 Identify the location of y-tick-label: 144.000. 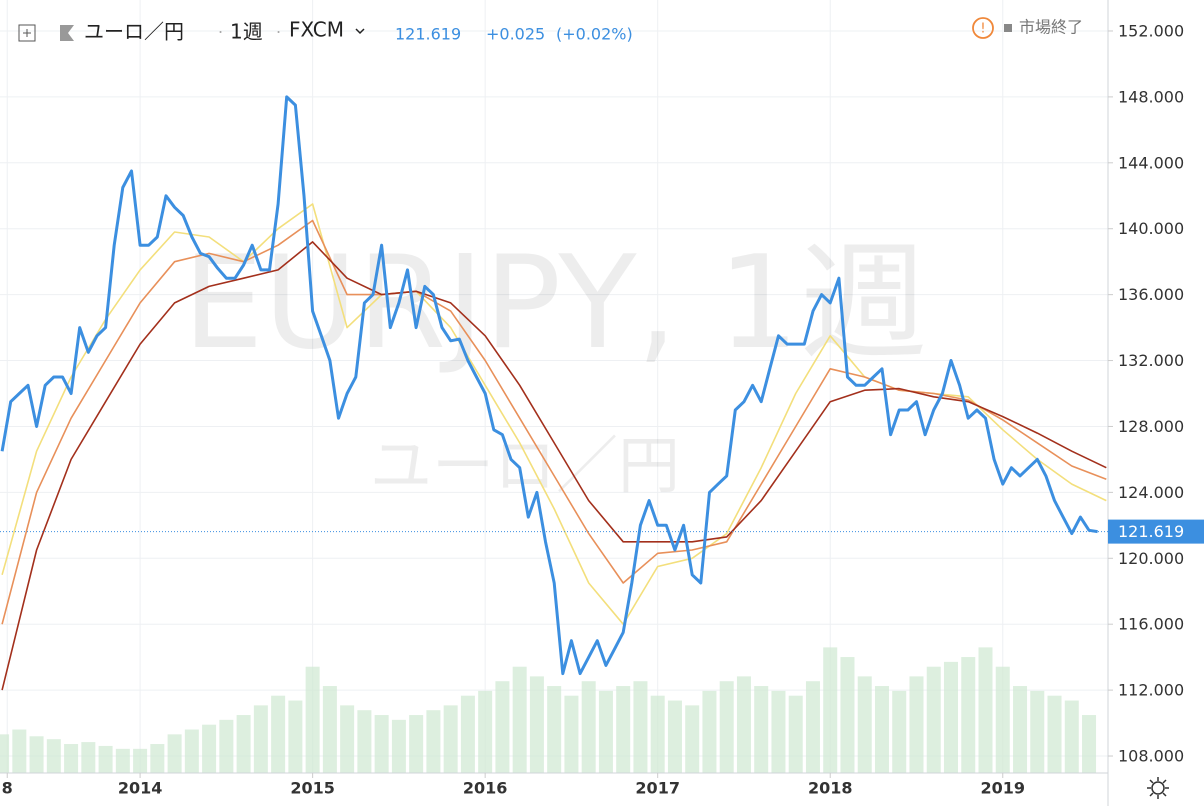
(1151, 162).